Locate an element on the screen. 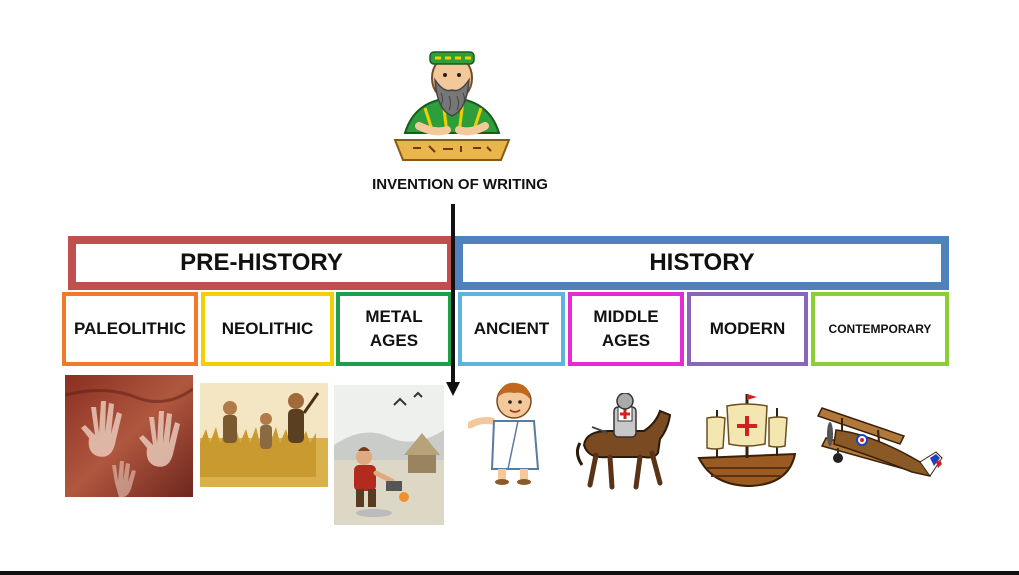 This screenshot has width=1019, height=575. period-label: NEOLITHIC is located at coordinates (267, 329).